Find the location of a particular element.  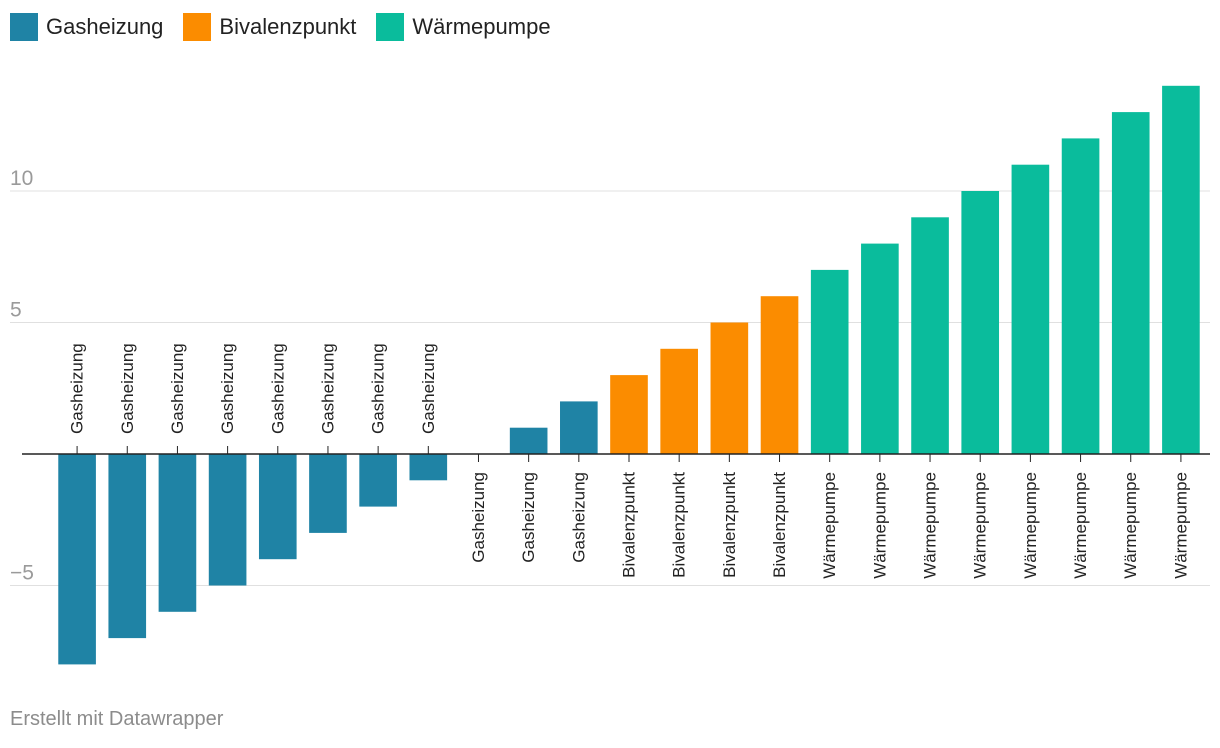

legend-label-bivalenzpunkt: Bivalenzpunkt is located at coordinates (288, 26).